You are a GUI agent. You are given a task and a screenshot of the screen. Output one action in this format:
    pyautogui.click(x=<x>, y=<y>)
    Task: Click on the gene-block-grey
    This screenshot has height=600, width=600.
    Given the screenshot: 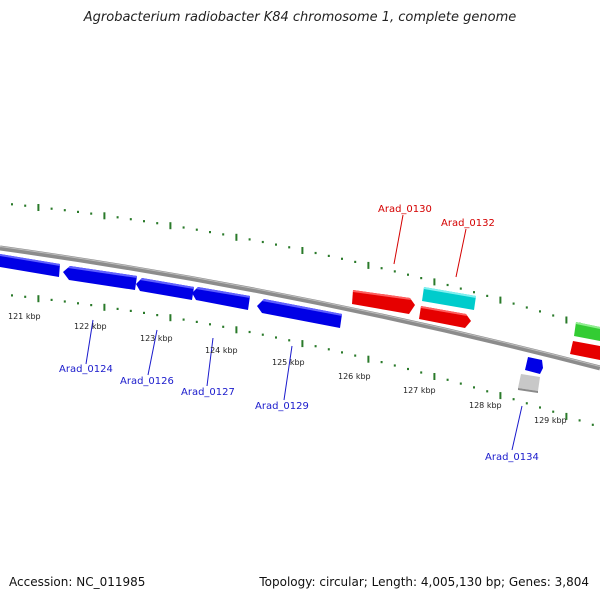 What is the action you would take?
    pyautogui.click(x=529, y=383)
    